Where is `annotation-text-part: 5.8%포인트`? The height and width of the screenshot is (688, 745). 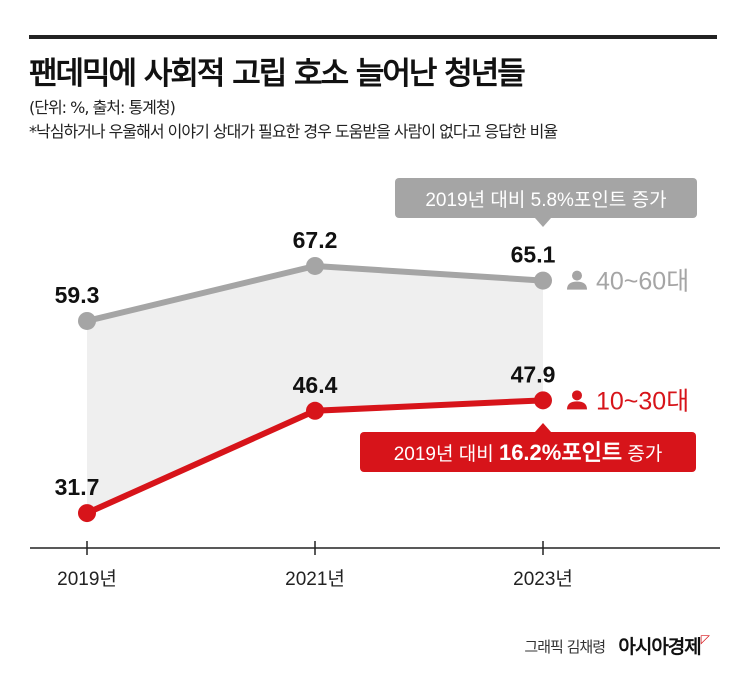 annotation-text-part: 5.8%포인트 is located at coordinates (579, 200).